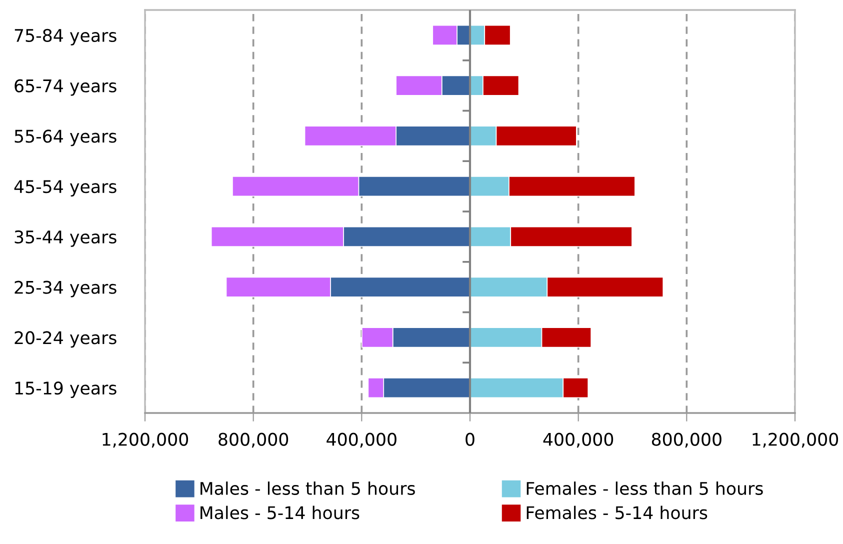 Image resolution: width=843 pixels, height=544 pixels. Describe the element at coordinates (307, 488) in the screenshot. I see `legend-label: Males - less than 5 hours` at that location.